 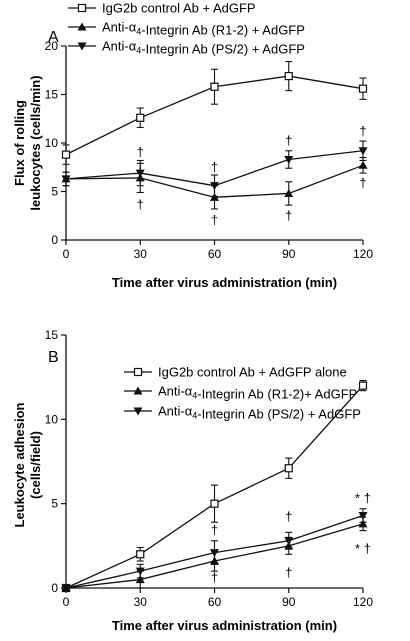 I want to click on panel-letter-A: A, so click(x=53, y=37).